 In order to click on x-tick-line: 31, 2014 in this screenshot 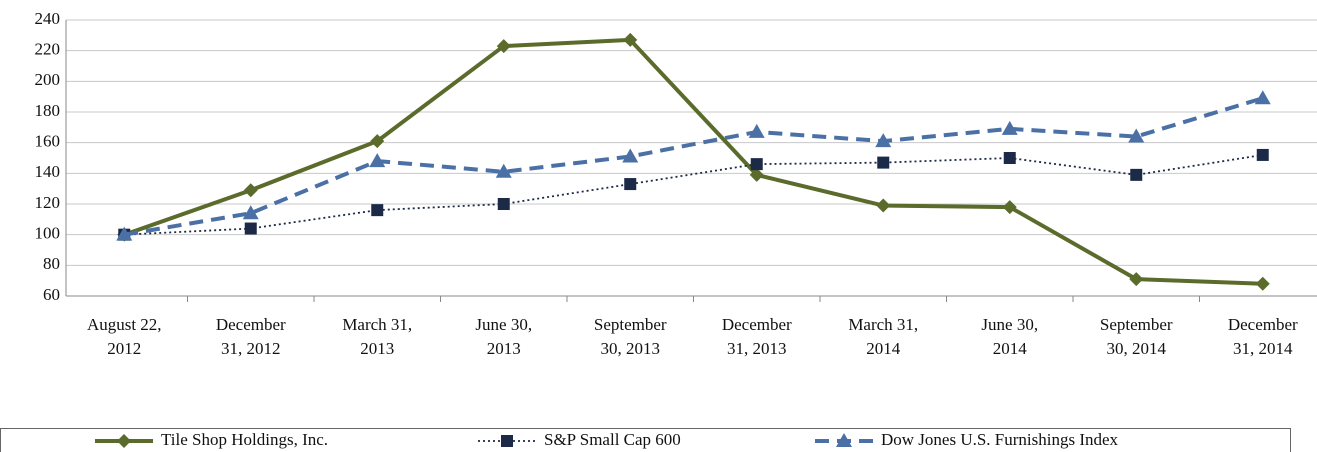, I will do `click(1263, 348)`.